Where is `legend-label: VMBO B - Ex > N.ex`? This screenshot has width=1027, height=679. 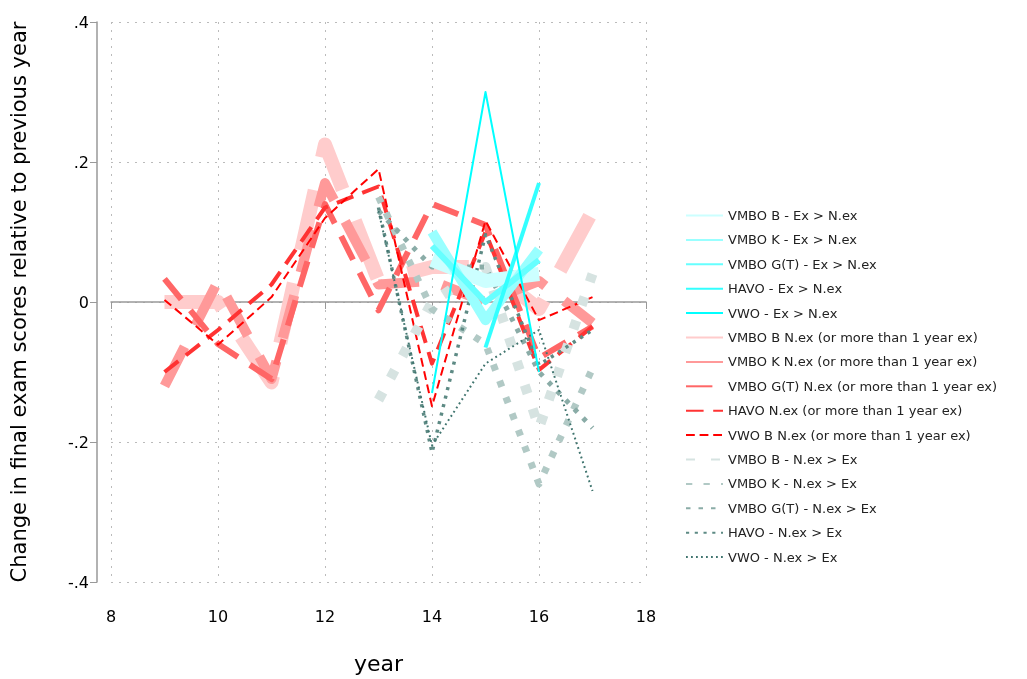
legend-label: VMBO B - Ex > N.ex is located at coordinates (793, 215).